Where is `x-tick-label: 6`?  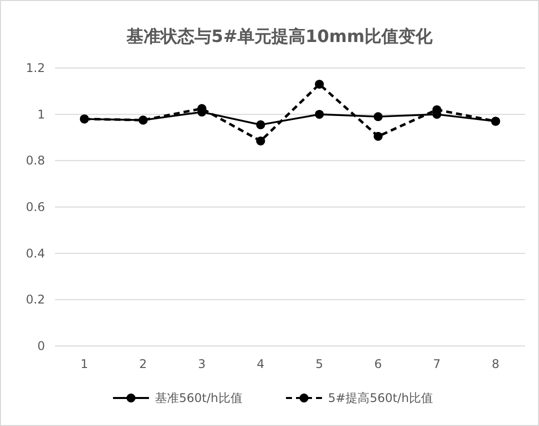 x-tick-label: 6 is located at coordinates (378, 364).